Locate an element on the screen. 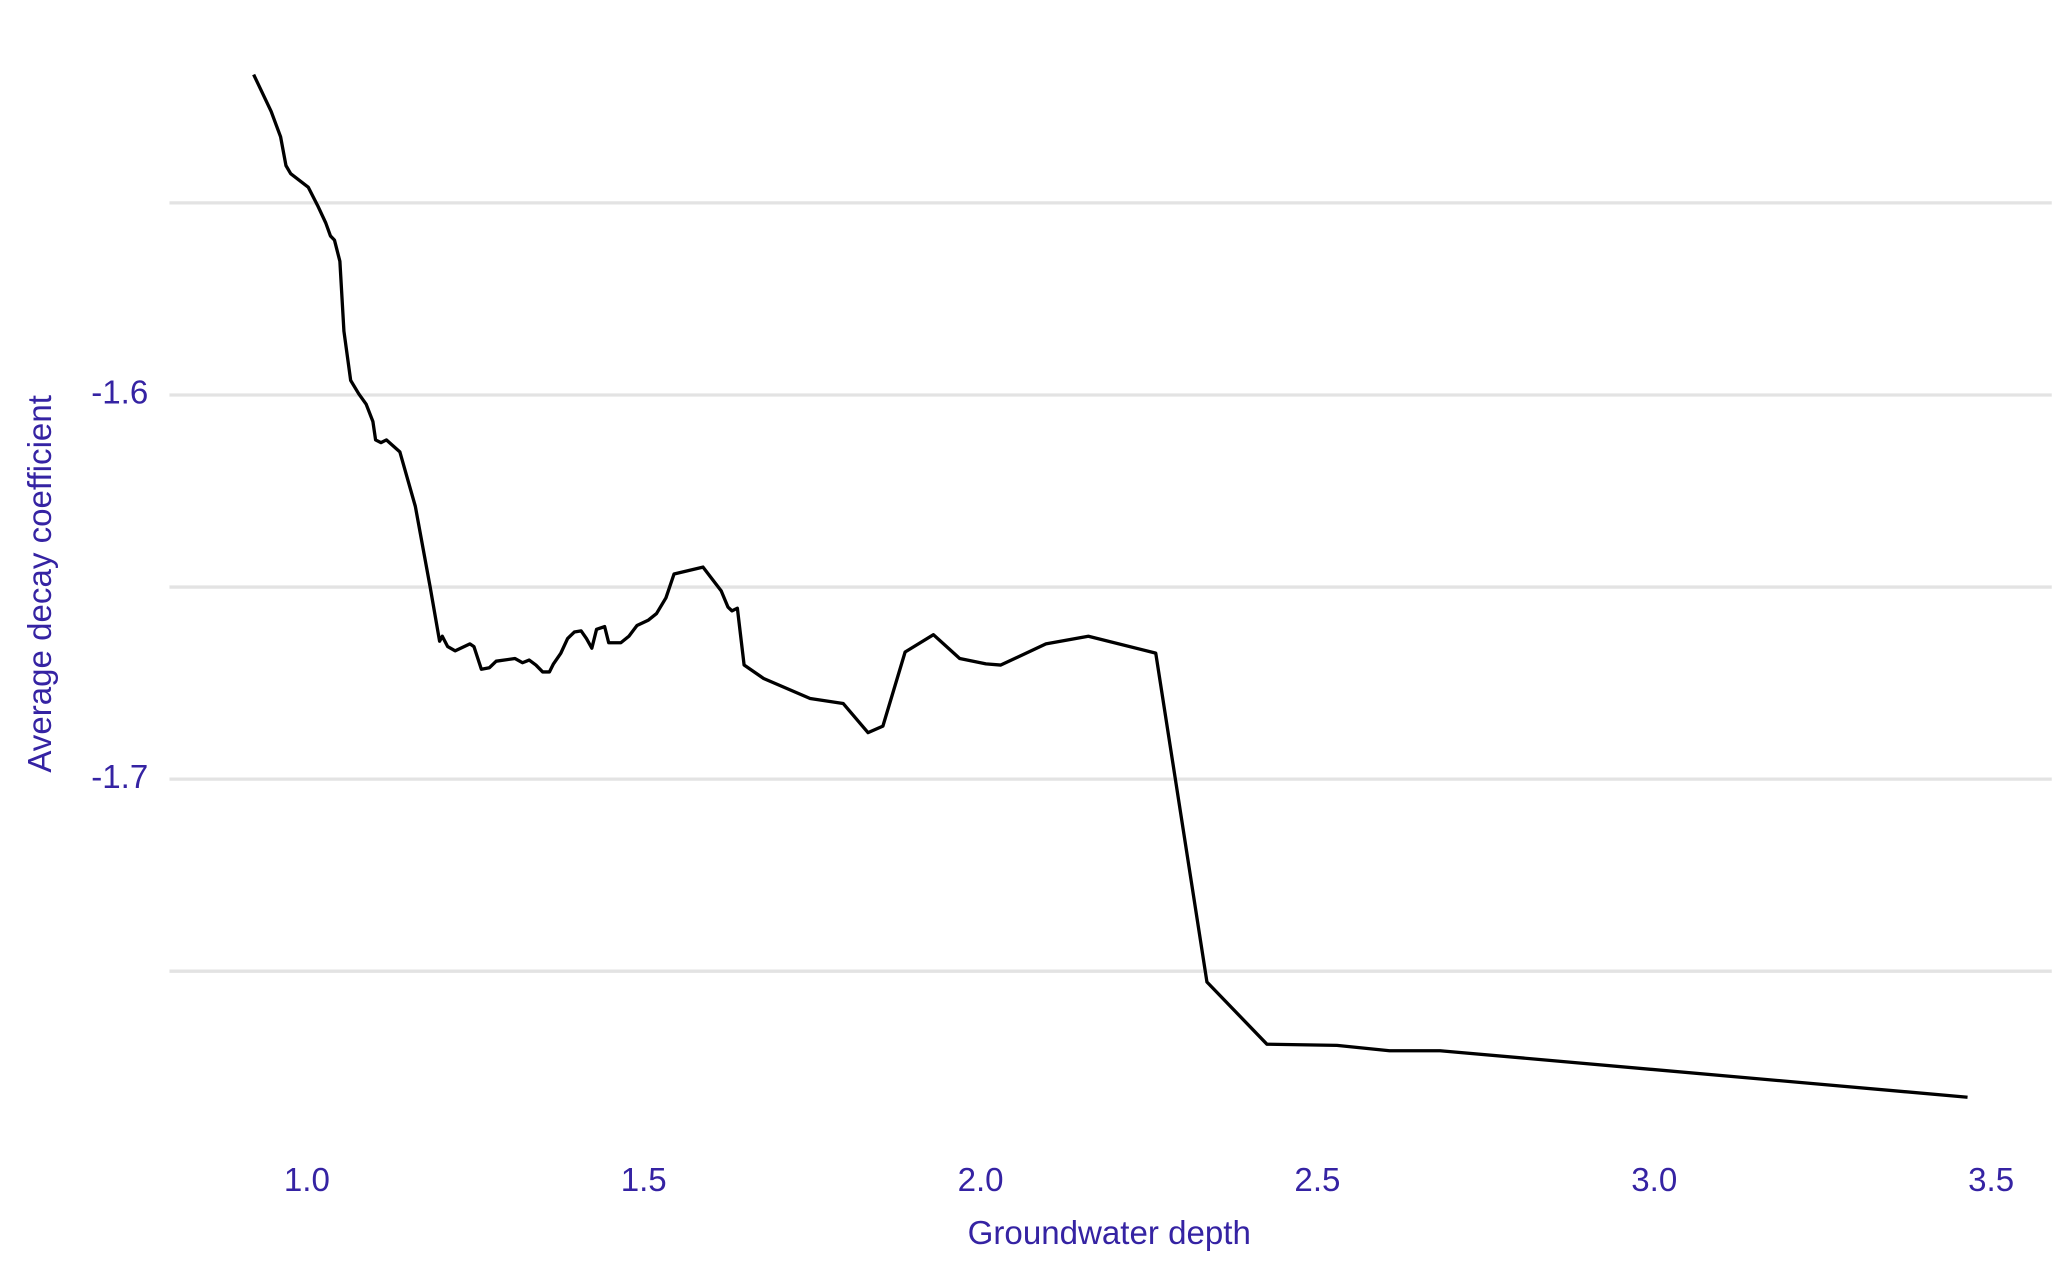  y-tick-label: -1.7 is located at coordinates (119, 777).